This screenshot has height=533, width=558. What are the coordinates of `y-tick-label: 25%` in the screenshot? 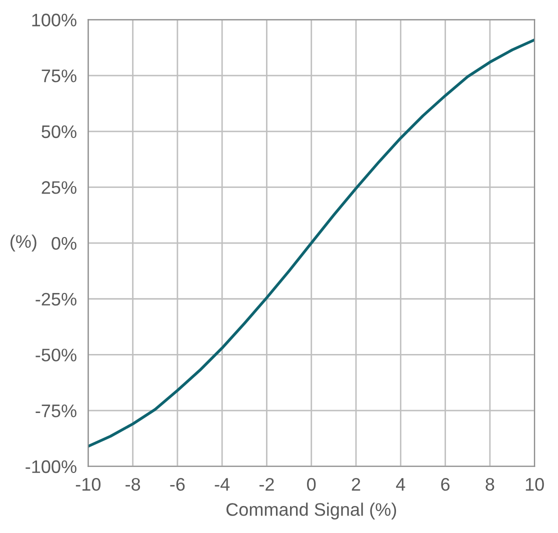 It's located at (59, 187).